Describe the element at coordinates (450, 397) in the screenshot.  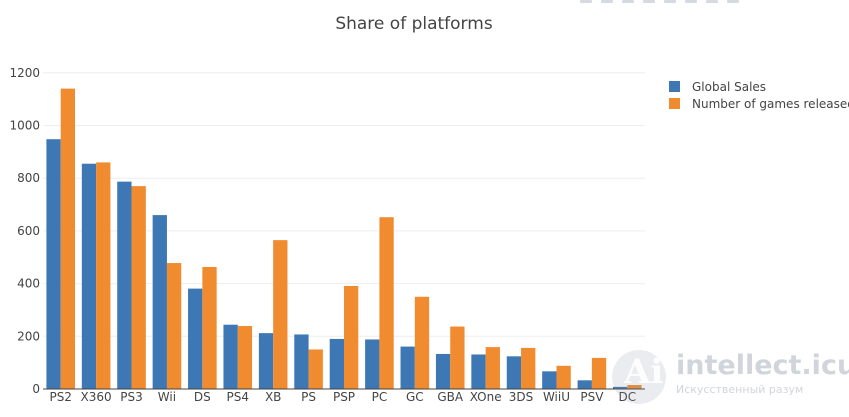
I see `x-tick-label: GBA` at that location.